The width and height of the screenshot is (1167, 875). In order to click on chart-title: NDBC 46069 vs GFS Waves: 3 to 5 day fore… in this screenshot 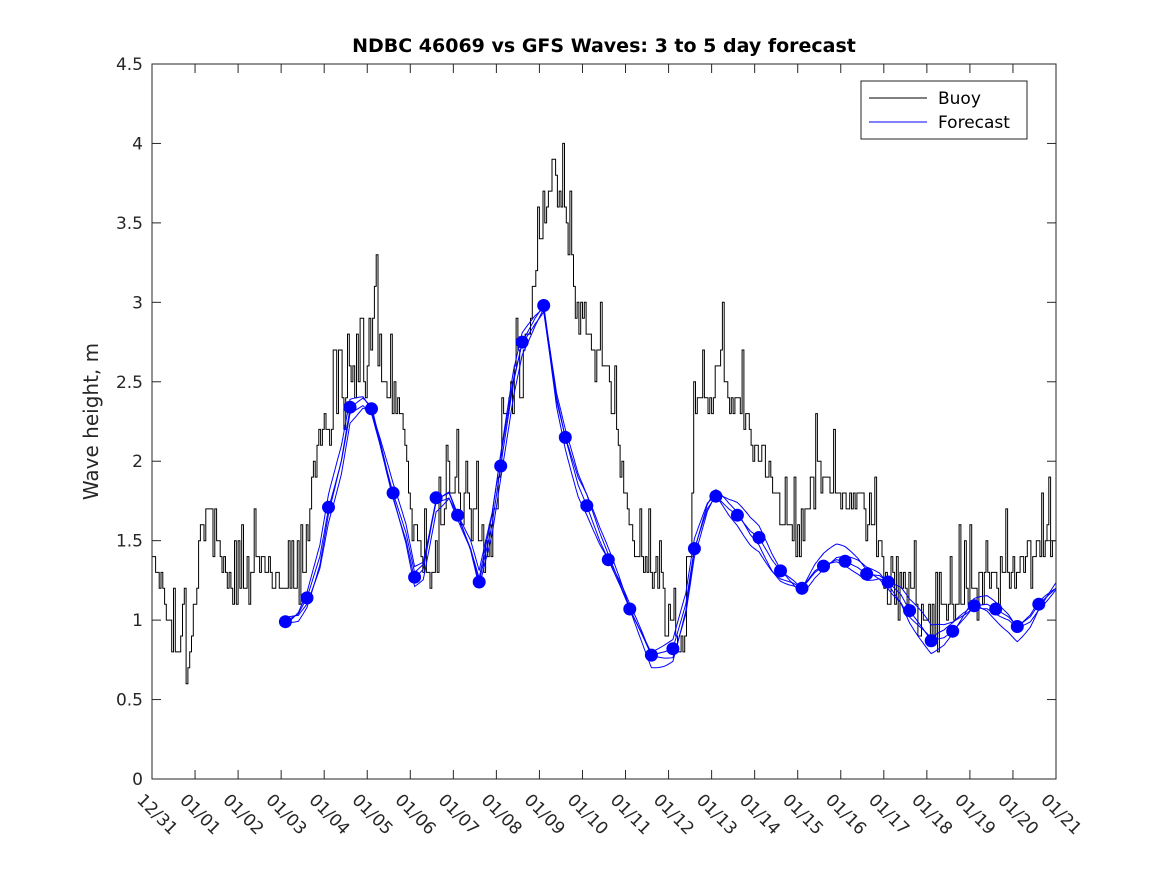, I will do `click(604, 46)`.